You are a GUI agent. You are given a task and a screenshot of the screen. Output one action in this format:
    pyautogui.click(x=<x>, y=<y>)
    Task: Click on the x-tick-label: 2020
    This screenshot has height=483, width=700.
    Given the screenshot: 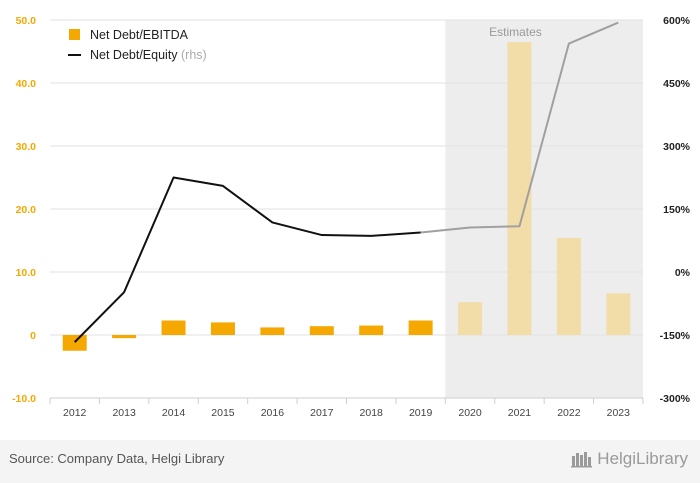 What is the action you would take?
    pyautogui.click(x=470, y=413)
    